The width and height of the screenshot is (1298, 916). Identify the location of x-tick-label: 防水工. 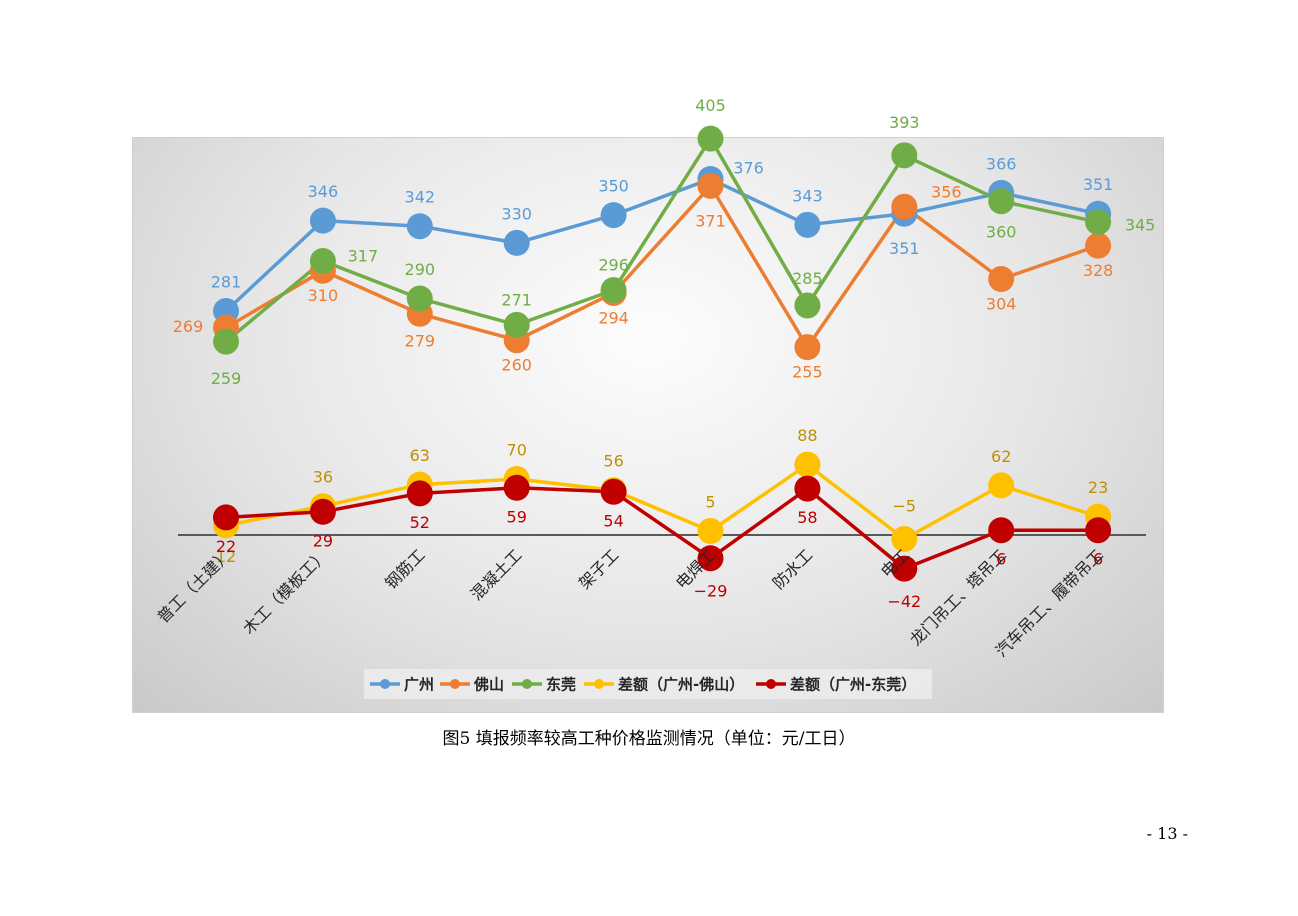
(792, 568).